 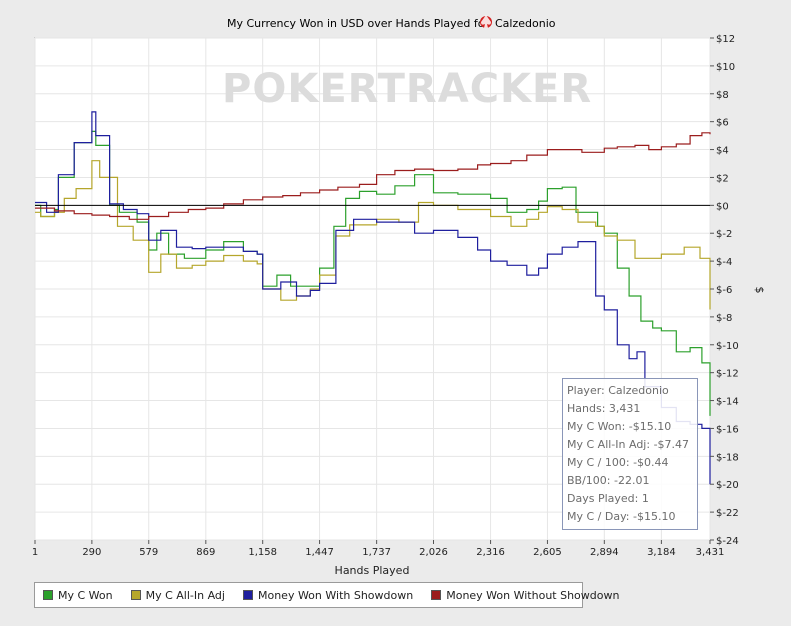 What do you see at coordinates (490, 552) in the screenshot?
I see `x-tick-label: 2,316` at bounding box center [490, 552].